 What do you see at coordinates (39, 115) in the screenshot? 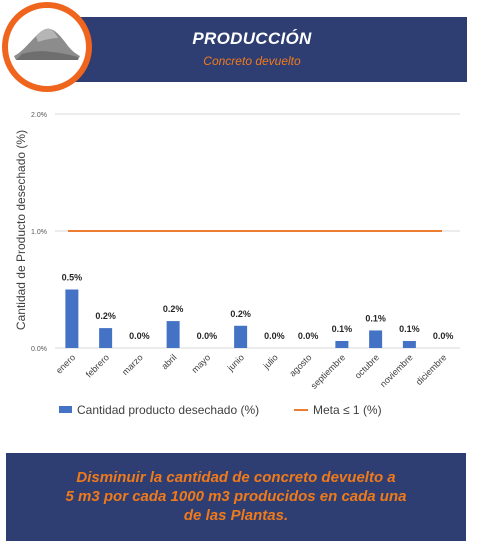
I see `y-tick-label: 2.0%` at bounding box center [39, 115].